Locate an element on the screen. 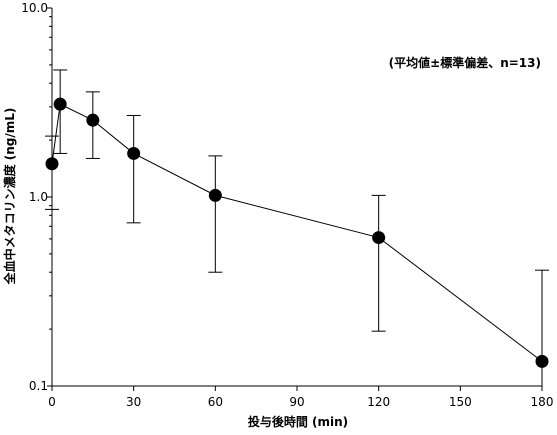 The height and width of the screenshot is (435, 557). x-tick-label: 0 is located at coordinates (52, 402).